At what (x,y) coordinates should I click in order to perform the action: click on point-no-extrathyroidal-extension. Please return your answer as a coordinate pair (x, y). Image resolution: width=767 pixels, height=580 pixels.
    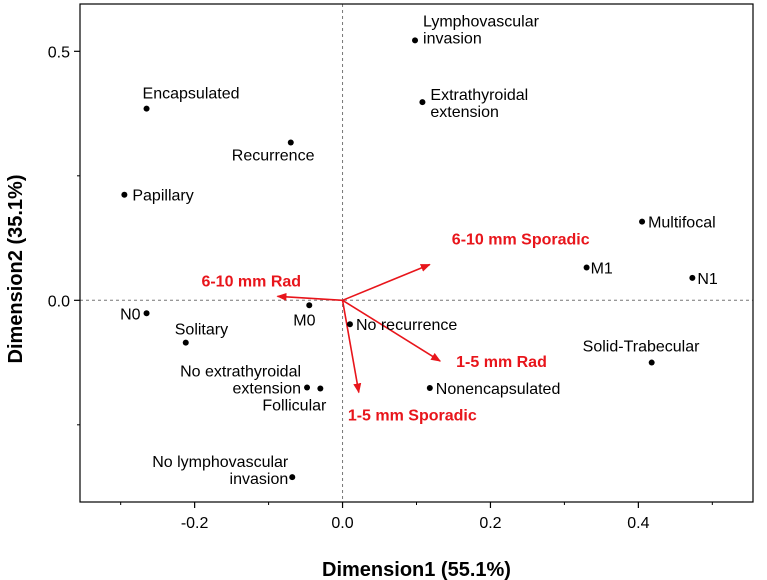
    Looking at the image, I should click on (307, 387).